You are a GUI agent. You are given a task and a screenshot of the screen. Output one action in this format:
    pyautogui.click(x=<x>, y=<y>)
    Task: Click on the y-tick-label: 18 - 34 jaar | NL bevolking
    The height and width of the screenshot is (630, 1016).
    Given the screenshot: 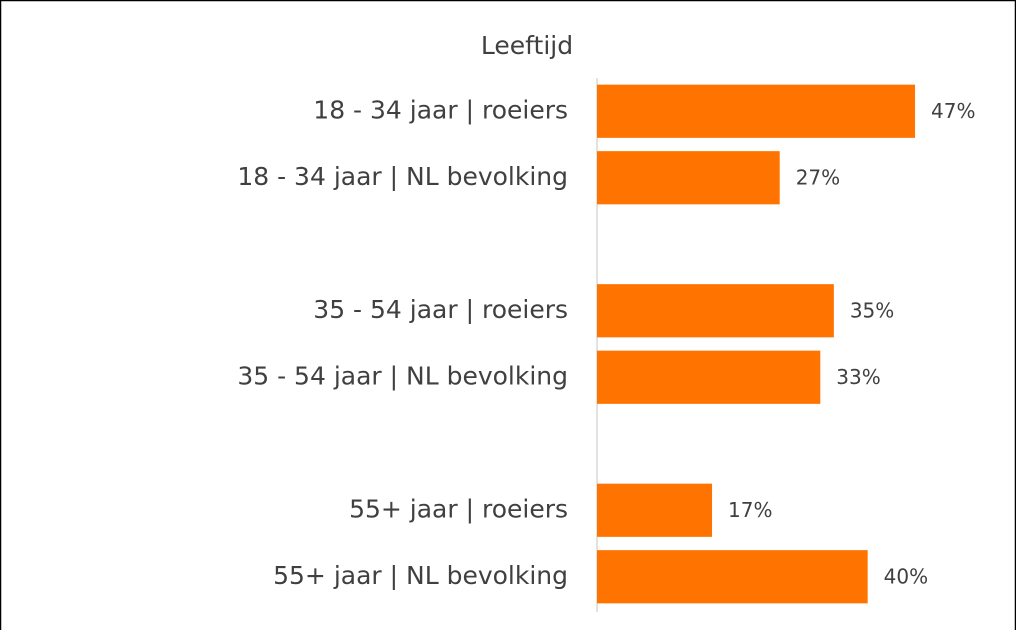 What is the action you would take?
    pyautogui.click(x=402, y=176)
    